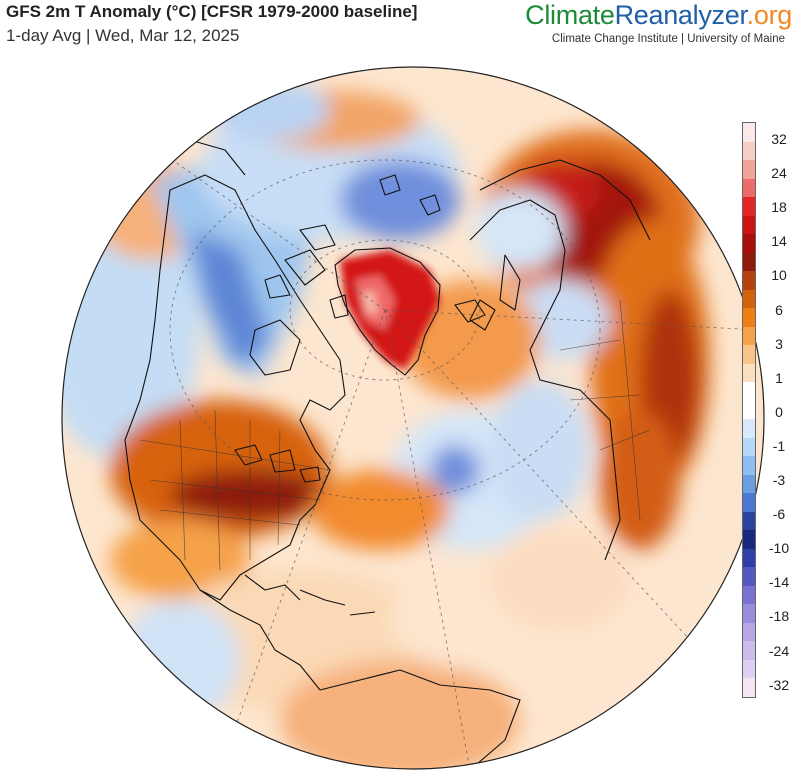 This screenshot has width=800, height=779. I want to click on colorbar-tick-label: 10, so click(779, 275).